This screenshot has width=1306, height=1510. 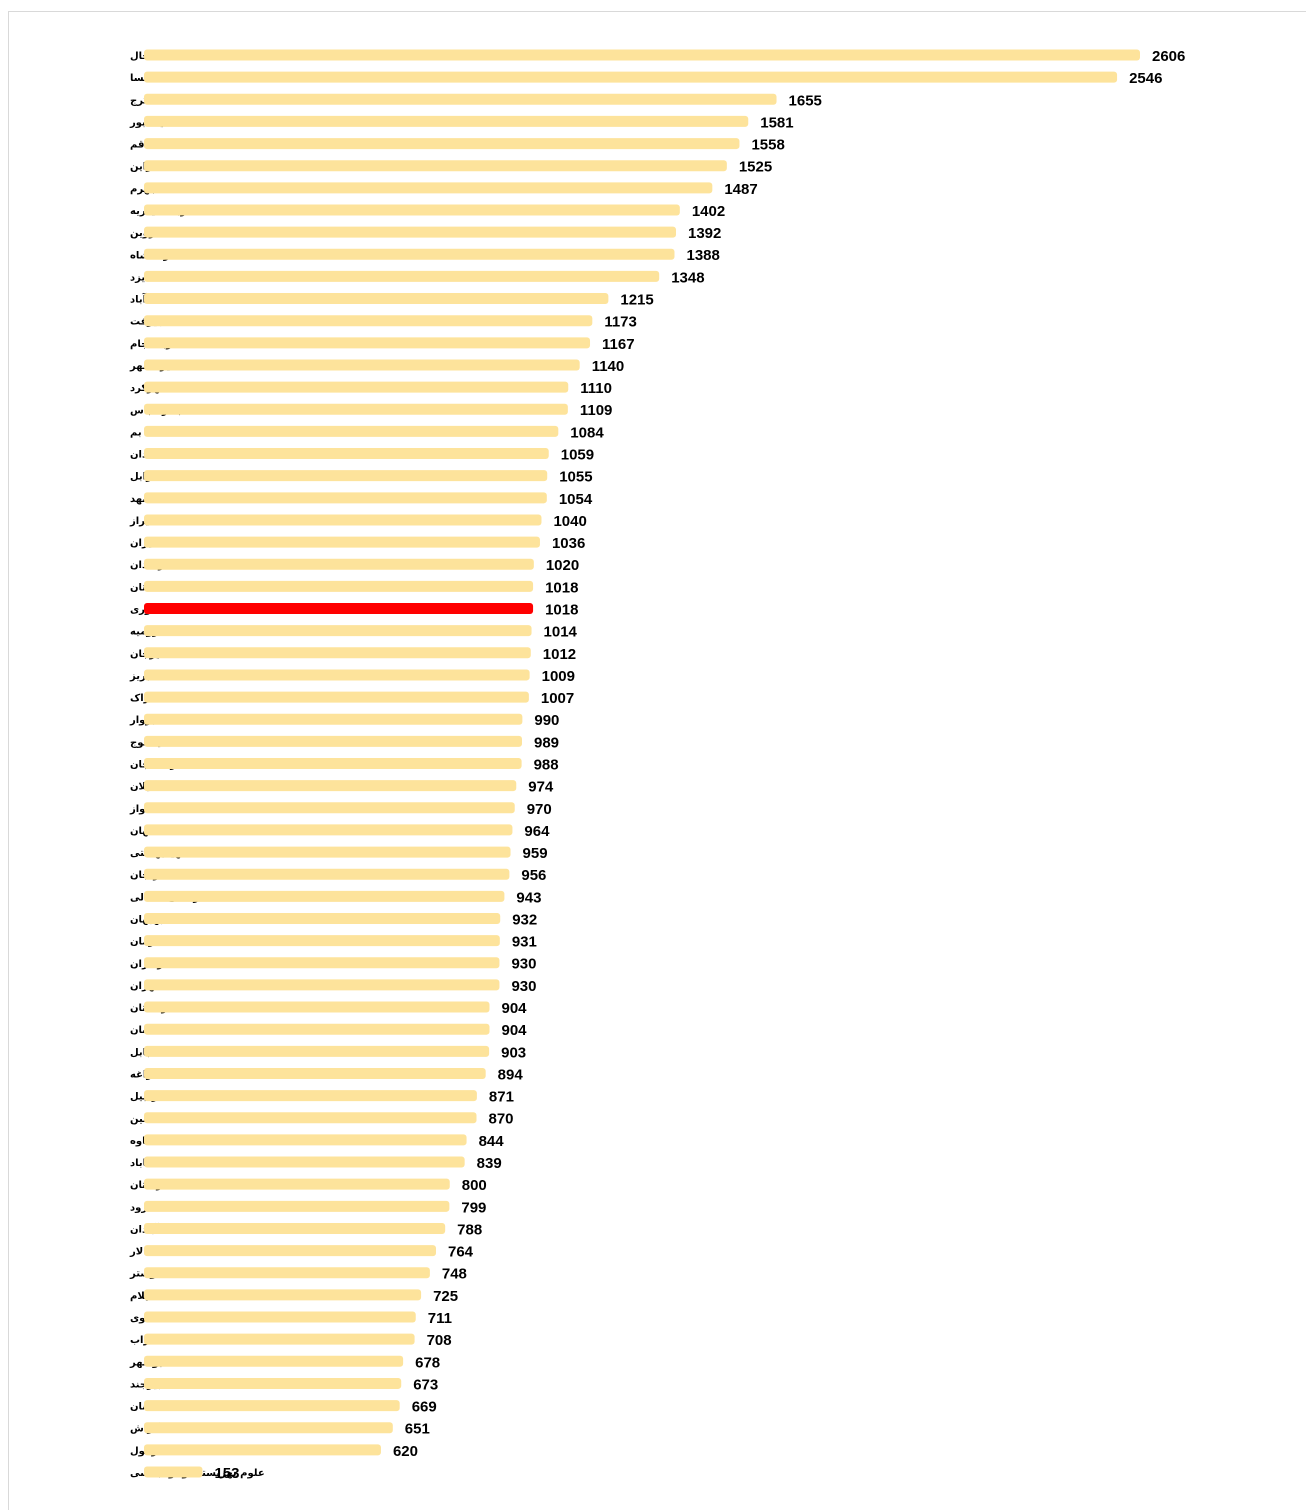 What do you see at coordinates (469, 1229) in the screenshot?
I see `value-label: 788` at bounding box center [469, 1229].